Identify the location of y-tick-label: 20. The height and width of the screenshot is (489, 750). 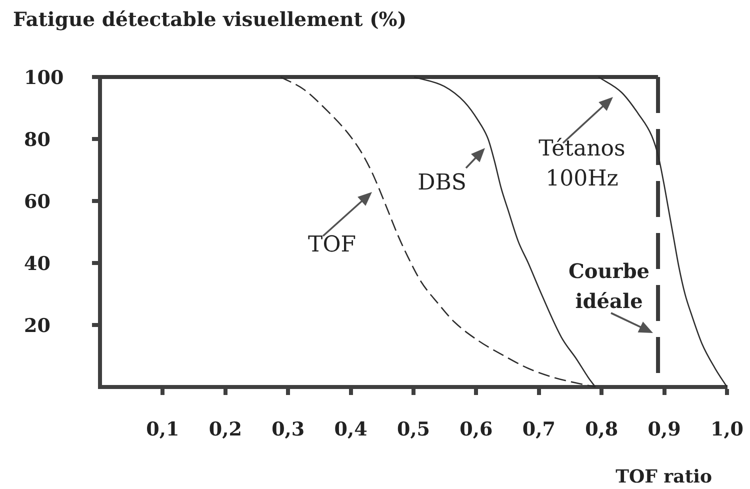
(37, 325).